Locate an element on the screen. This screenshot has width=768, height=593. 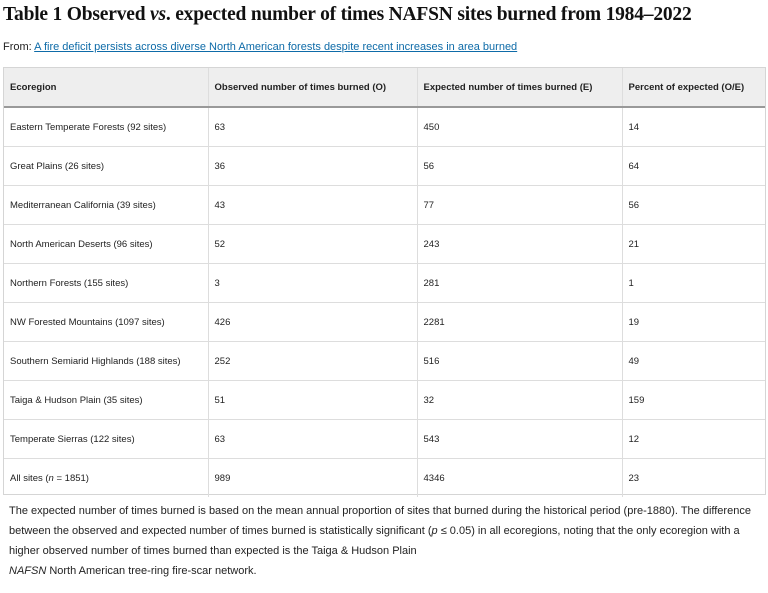
cell-expected: 32 is located at coordinates (519, 400).